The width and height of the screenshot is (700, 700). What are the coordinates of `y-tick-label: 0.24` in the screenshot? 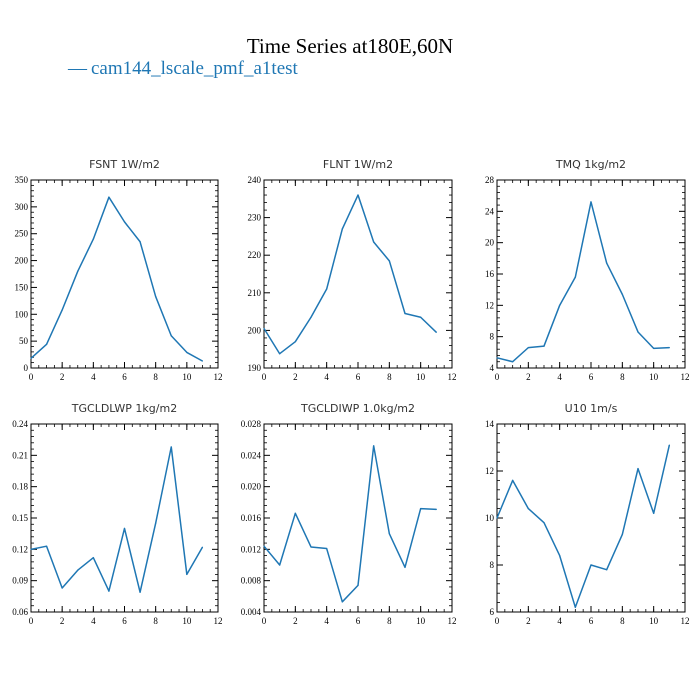 It's located at (20, 424).